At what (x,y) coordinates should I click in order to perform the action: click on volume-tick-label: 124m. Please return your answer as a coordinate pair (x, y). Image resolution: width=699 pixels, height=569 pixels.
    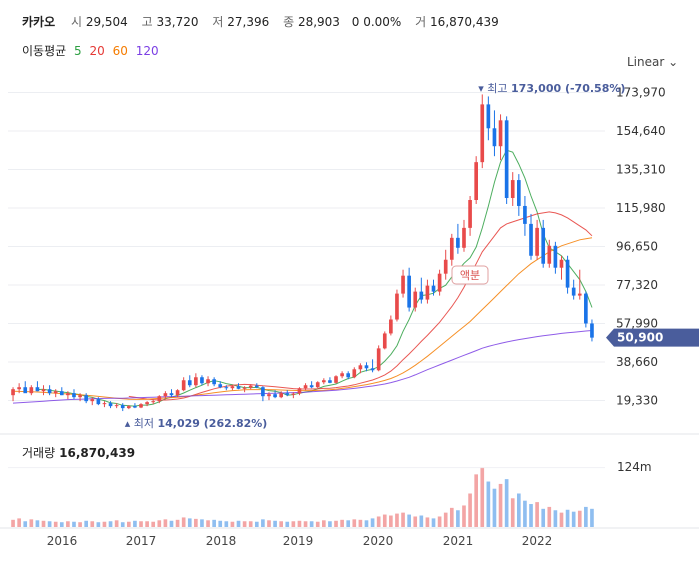
    Looking at the image, I should click on (634, 467).